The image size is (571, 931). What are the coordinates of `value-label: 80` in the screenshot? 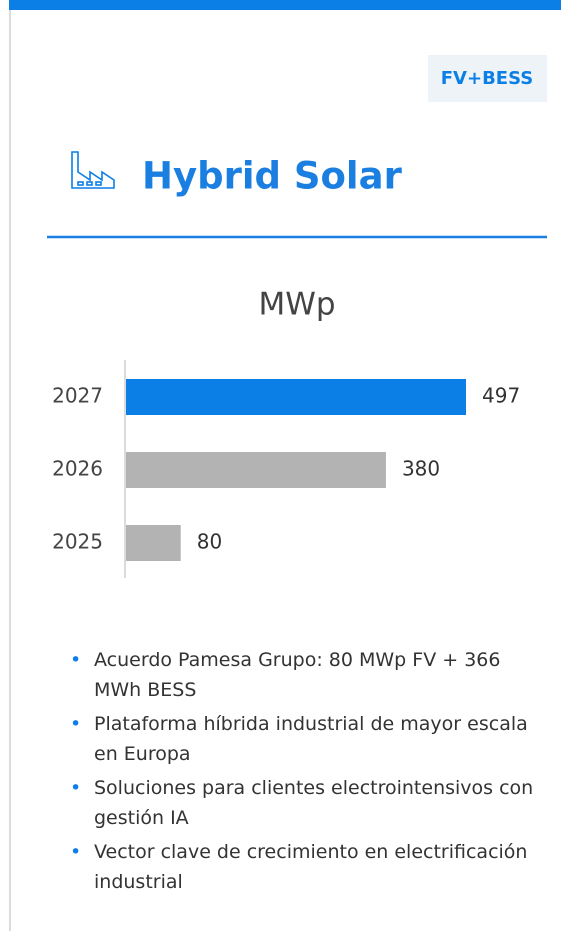 It's located at (209, 542).